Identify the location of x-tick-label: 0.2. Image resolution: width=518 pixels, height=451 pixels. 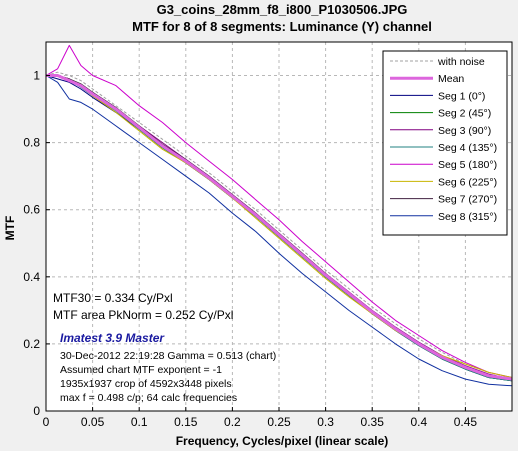
(232, 422).